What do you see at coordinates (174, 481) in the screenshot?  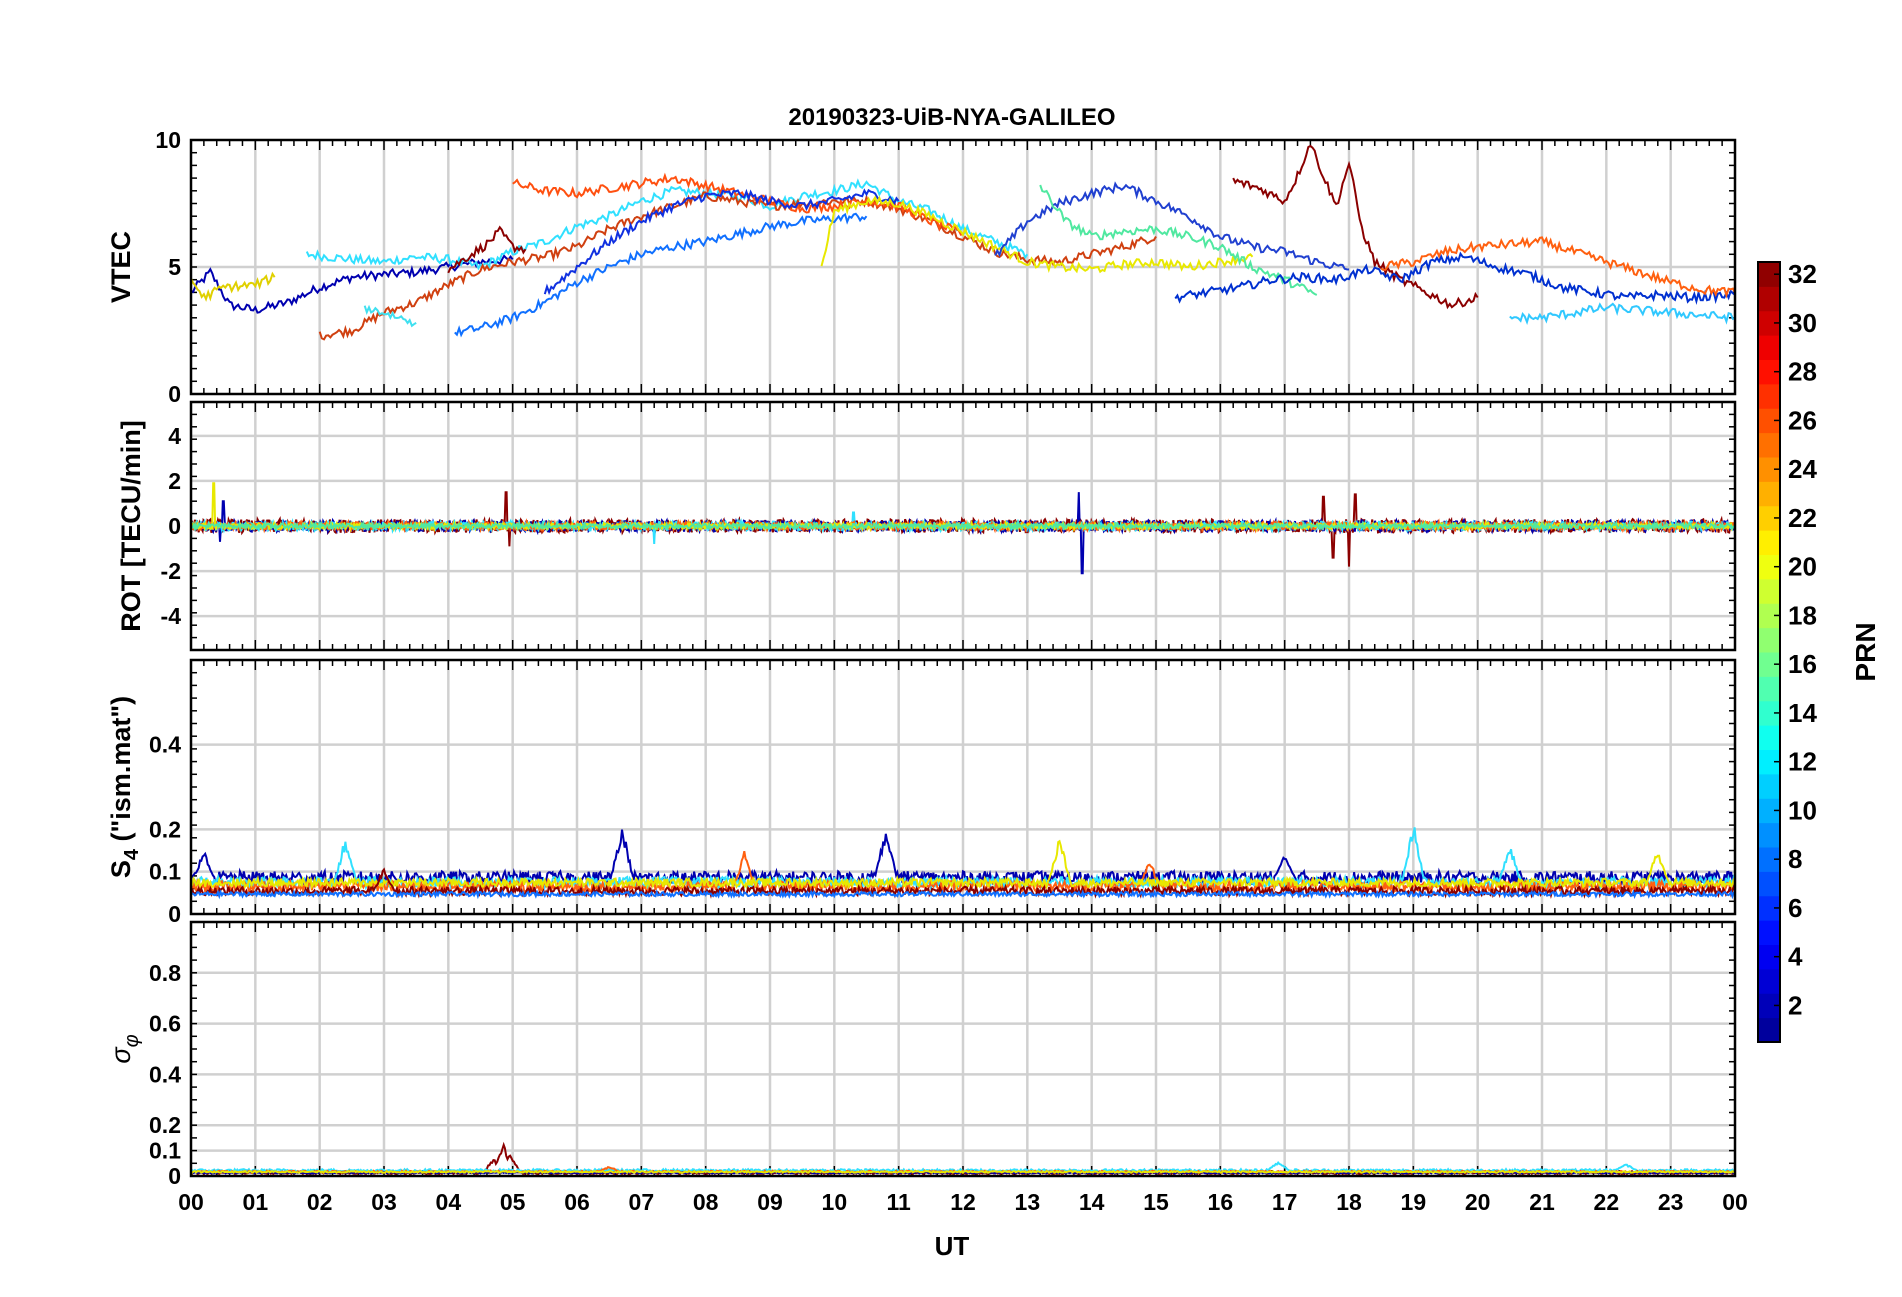 I see `y-tick-label: 2` at bounding box center [174, 481].